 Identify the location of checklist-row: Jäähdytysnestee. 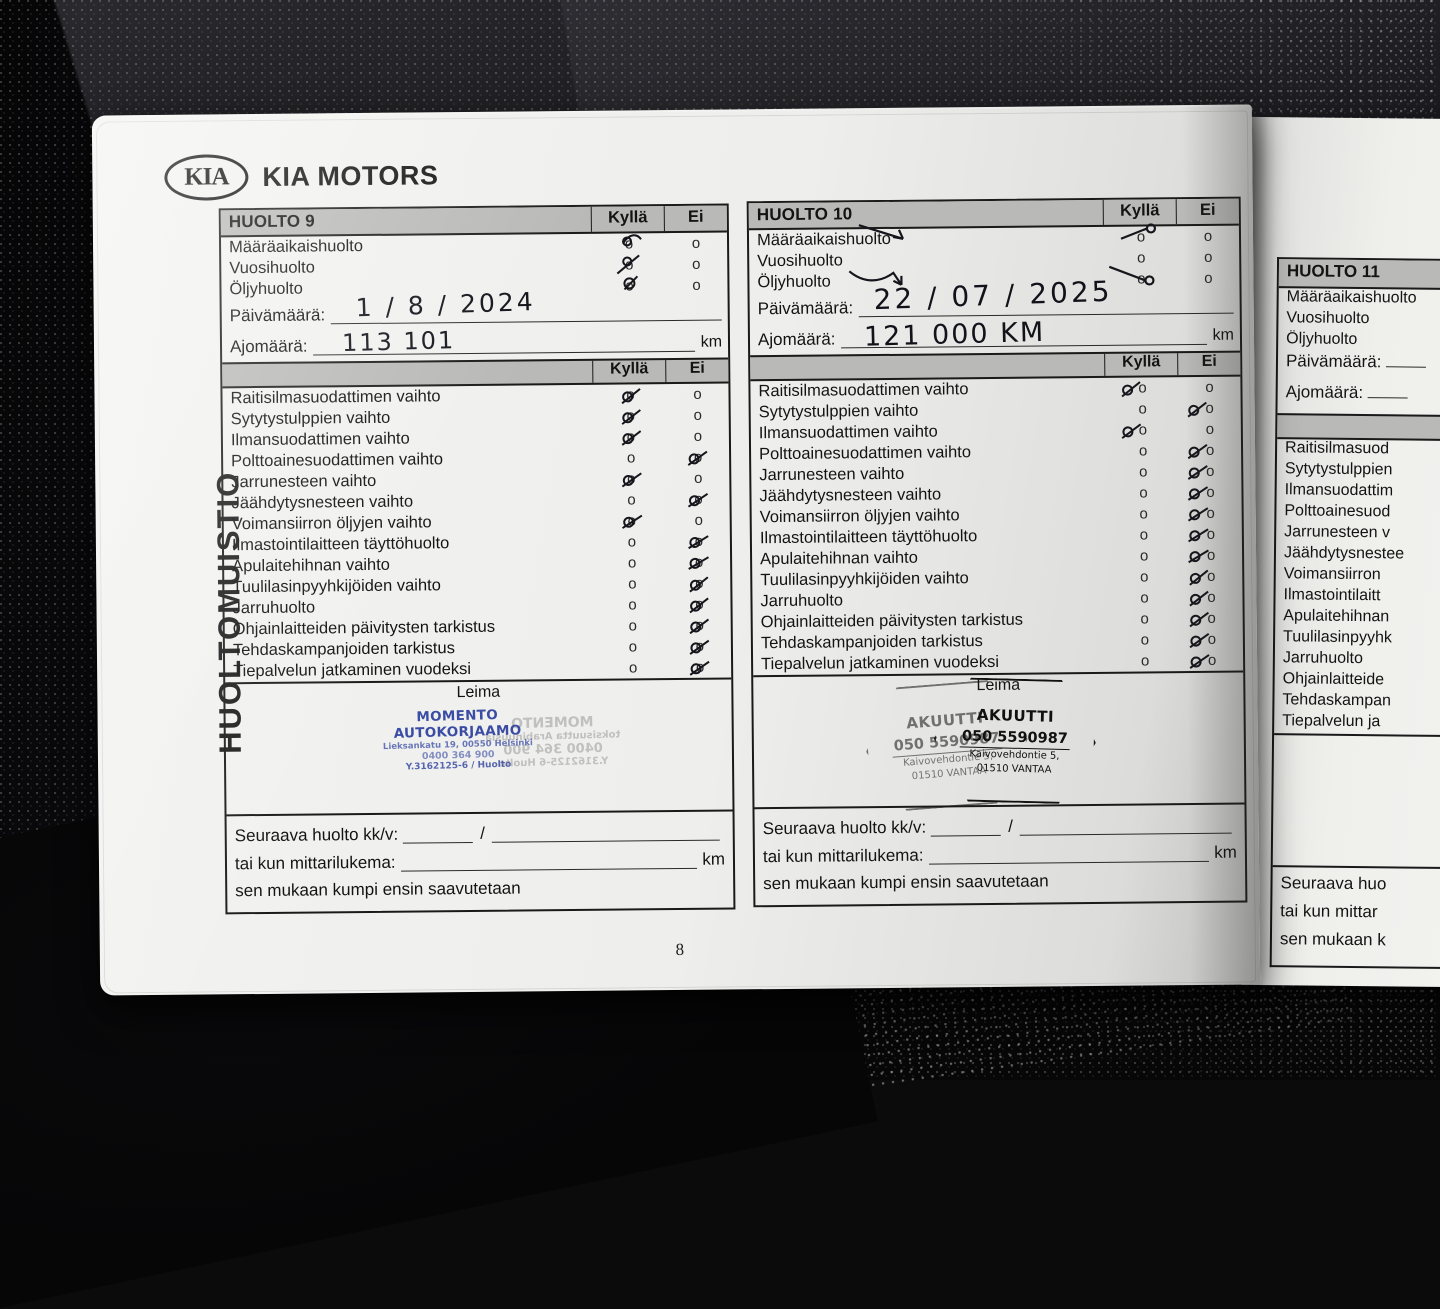
(1344, 553).